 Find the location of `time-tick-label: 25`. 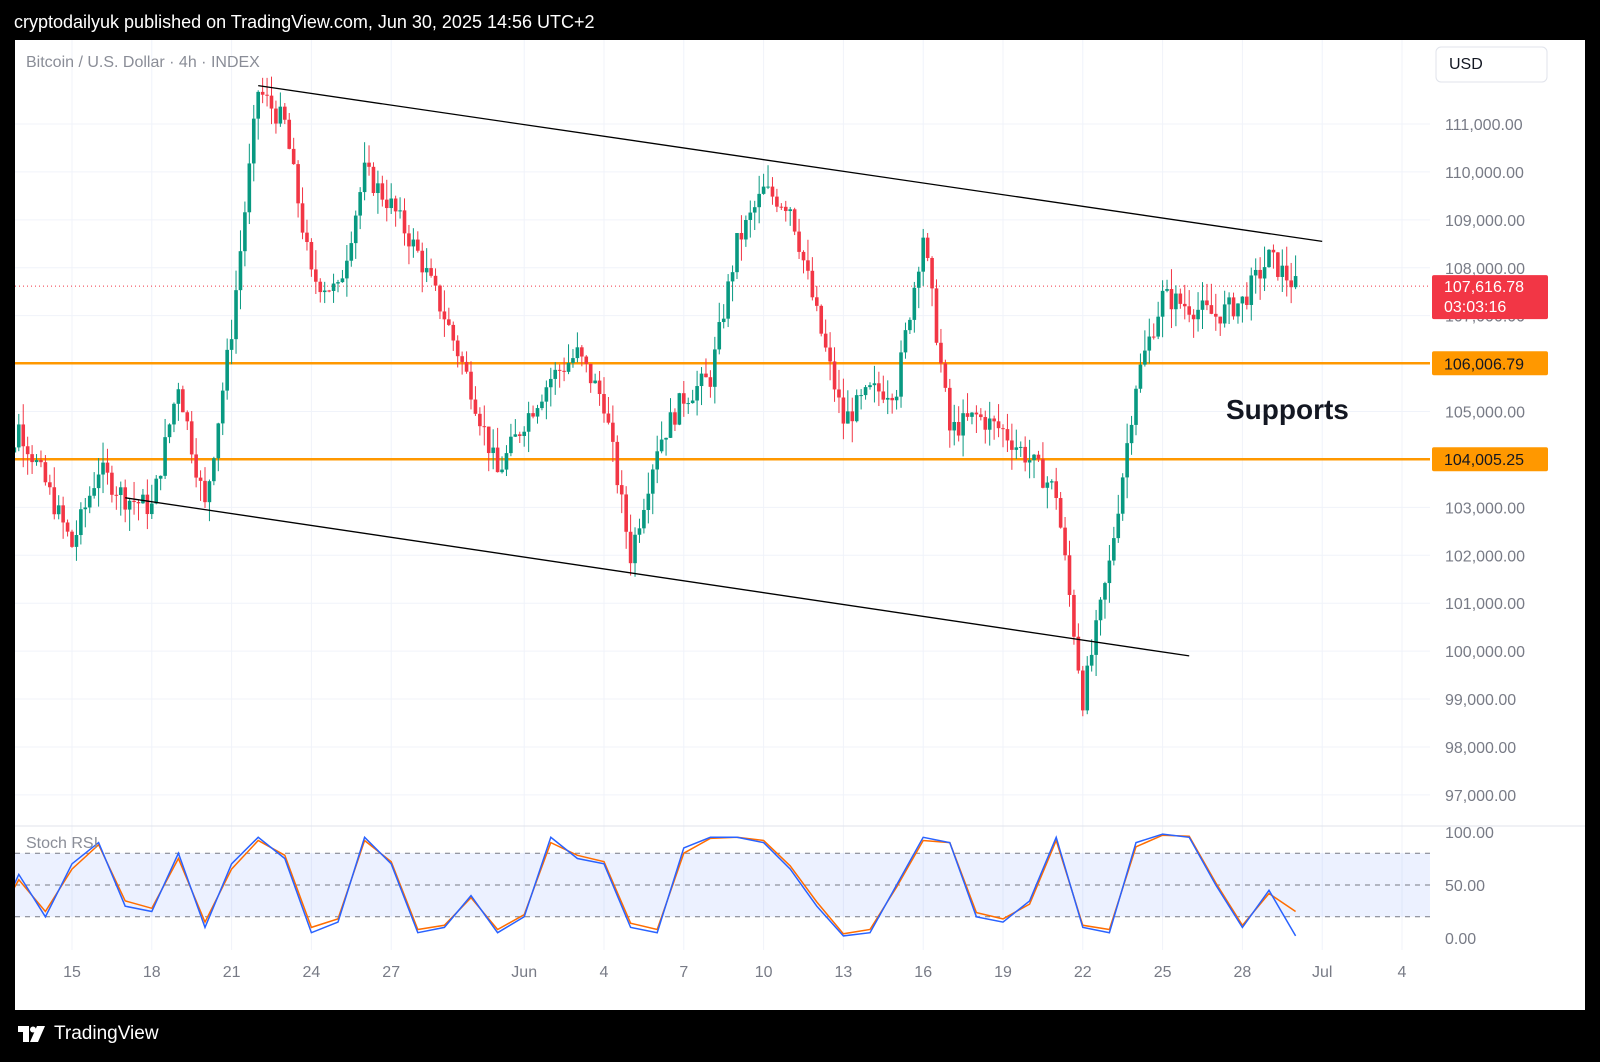

time-tick-label: 25 is located at coordinates (1163, 972).